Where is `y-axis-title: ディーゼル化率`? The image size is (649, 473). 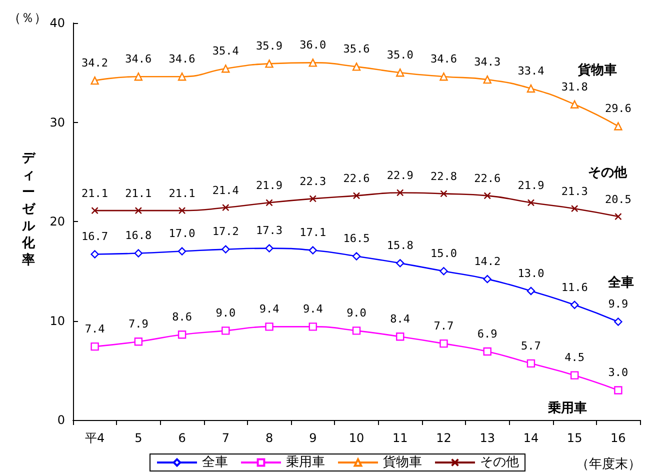 y-axis-title: ディーゼル化率 is located at coordinates (28, 209).